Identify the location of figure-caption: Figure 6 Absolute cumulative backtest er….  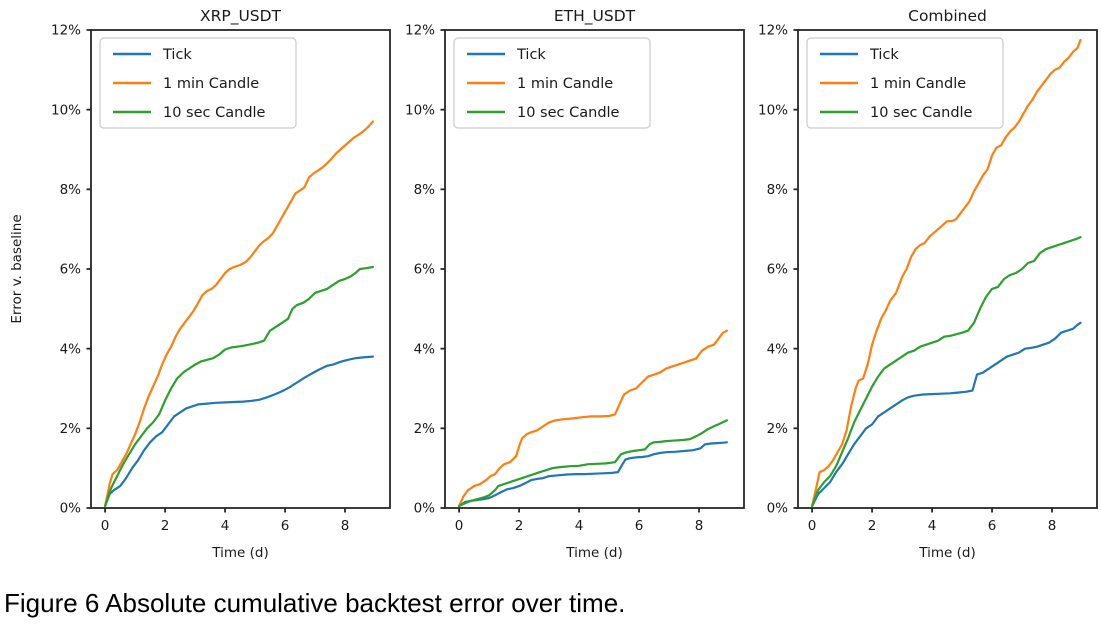
(315, 603).